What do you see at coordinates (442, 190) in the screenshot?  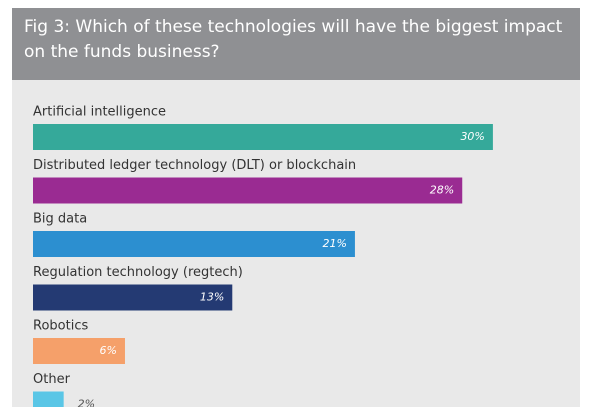 I see `value-label: 28%` at bounding box center [442, 190].